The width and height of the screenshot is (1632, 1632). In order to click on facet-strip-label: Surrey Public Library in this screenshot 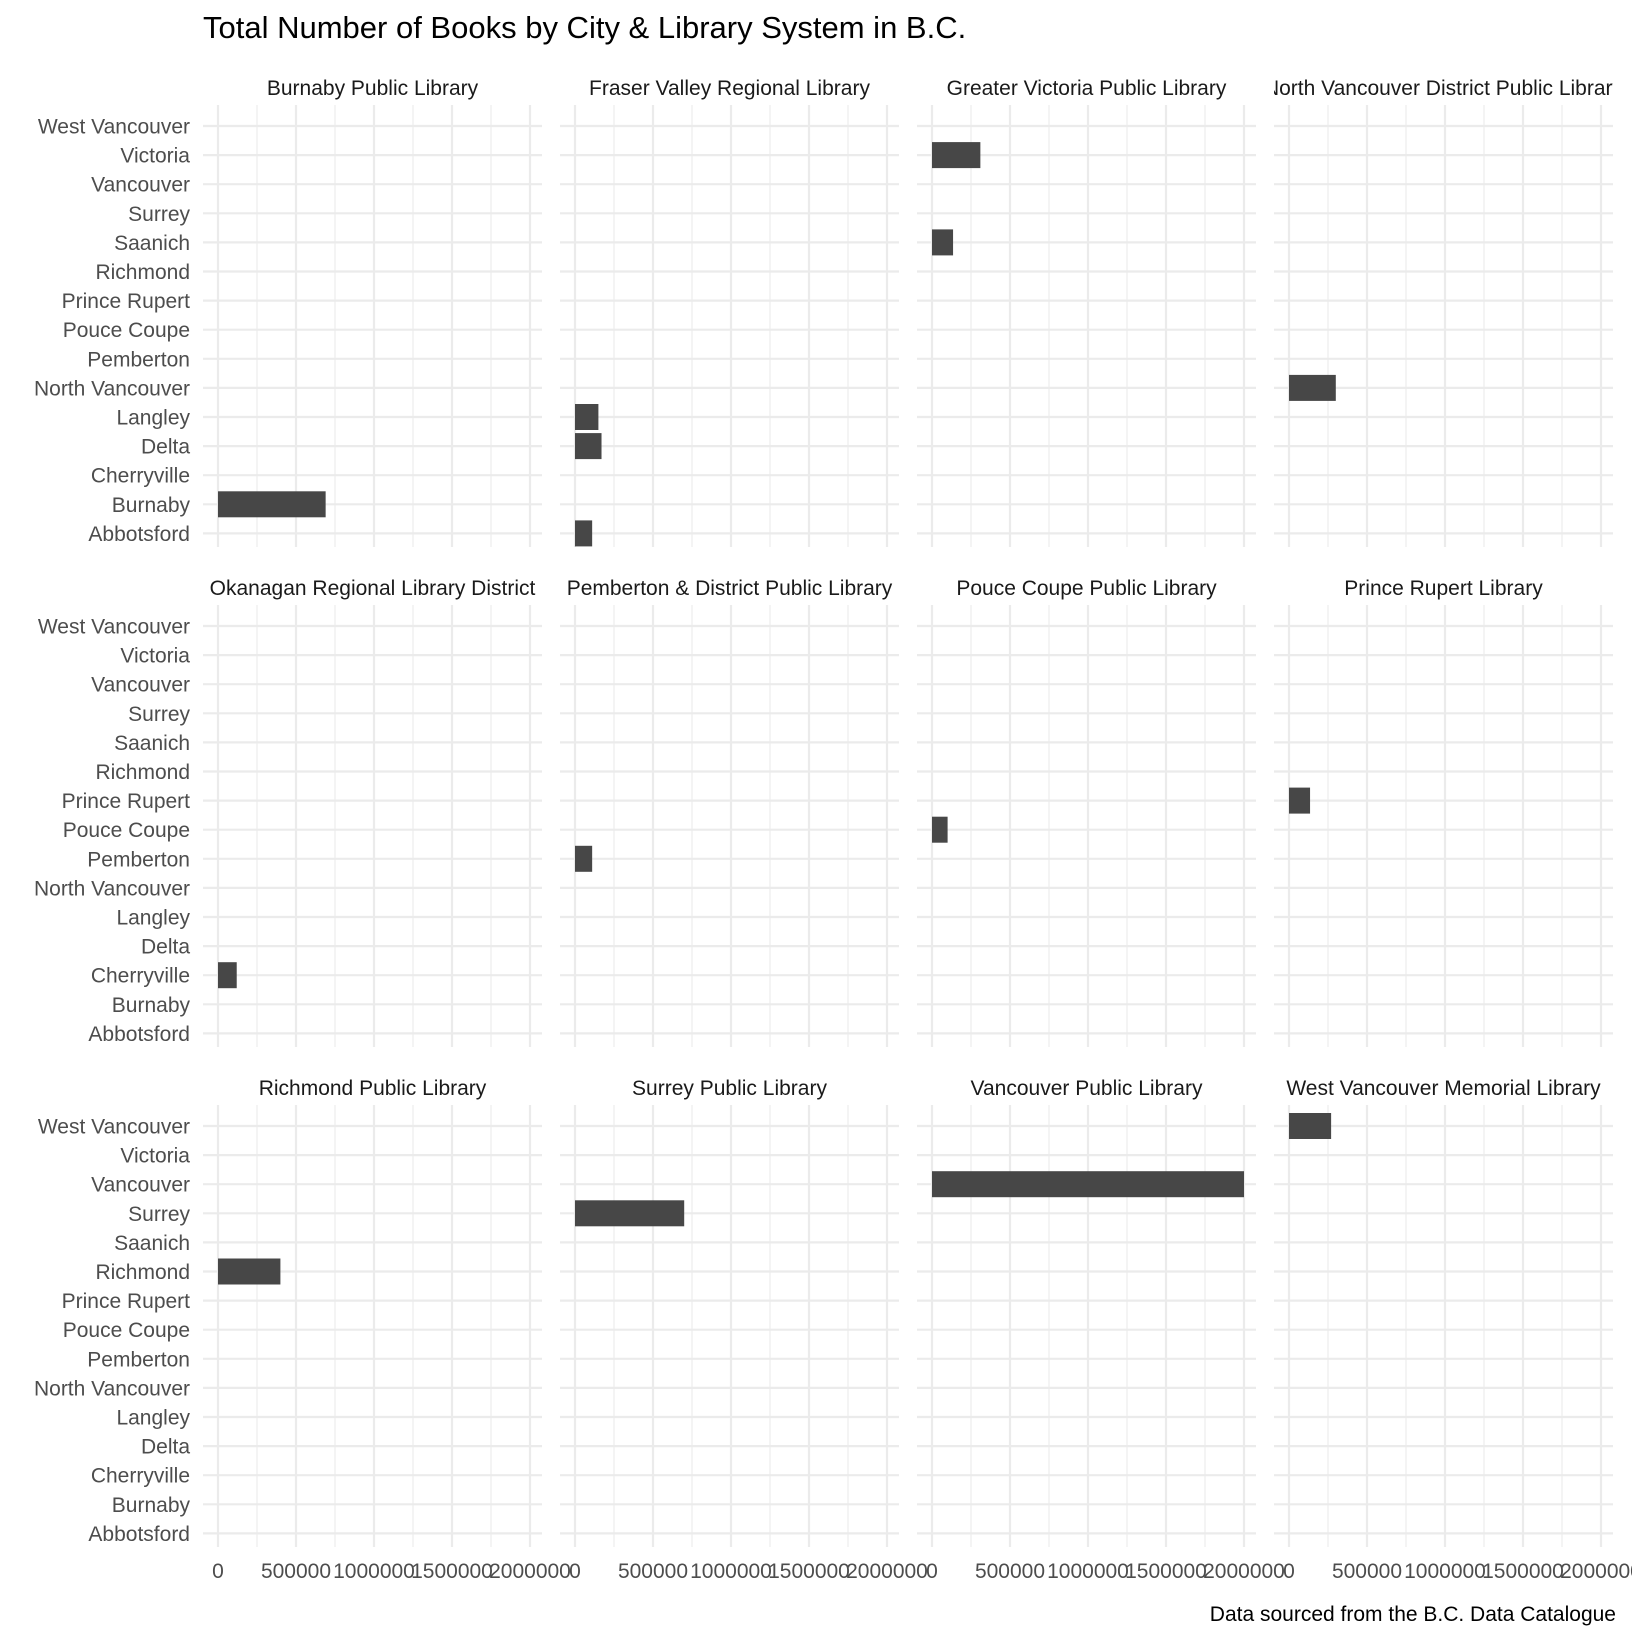, I will do `click(729, 1088)`.